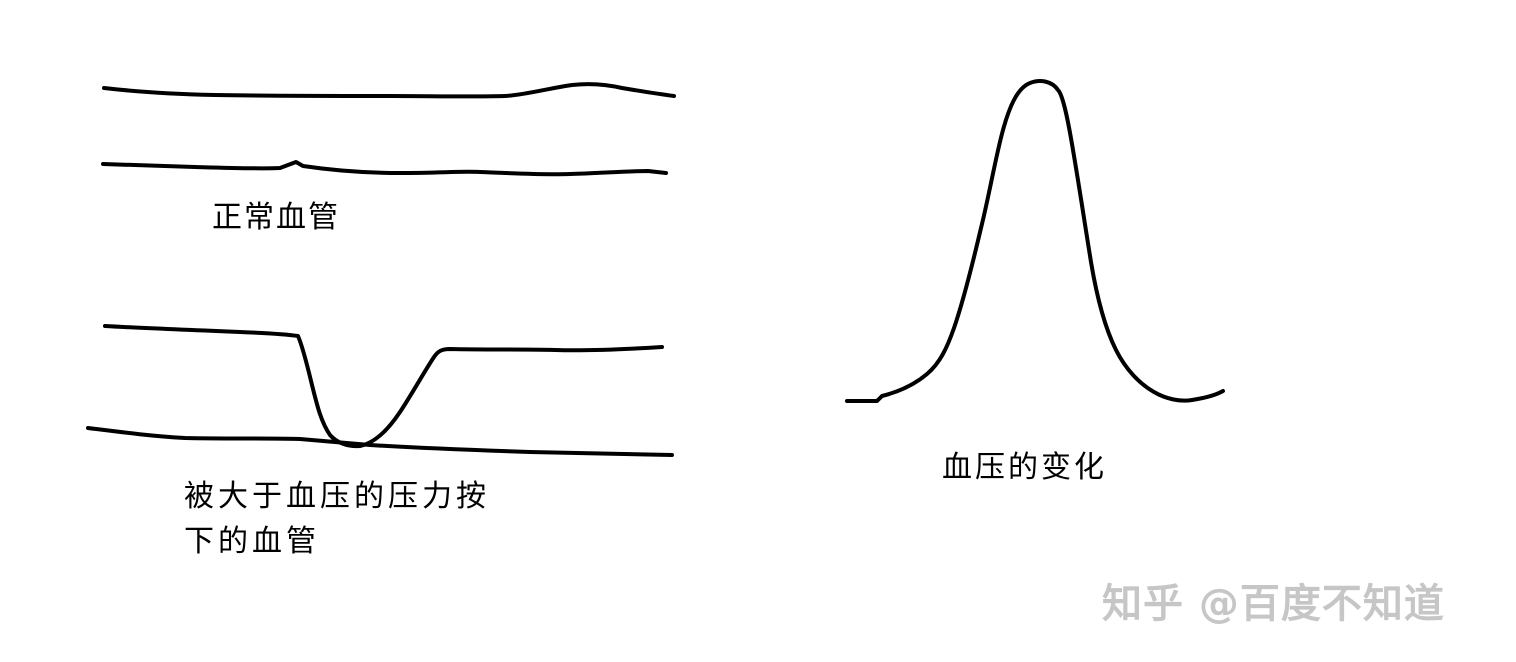 This screenshot has width=1516, height=662. I want to click on normal-vessel-bottom-line, so click(384, 168).